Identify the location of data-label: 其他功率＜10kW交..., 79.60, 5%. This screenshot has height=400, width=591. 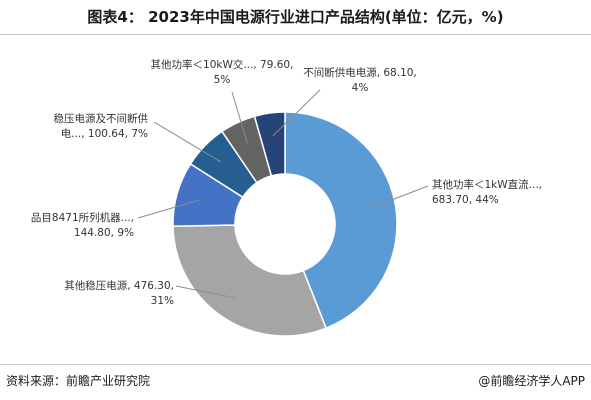
(222, 72).